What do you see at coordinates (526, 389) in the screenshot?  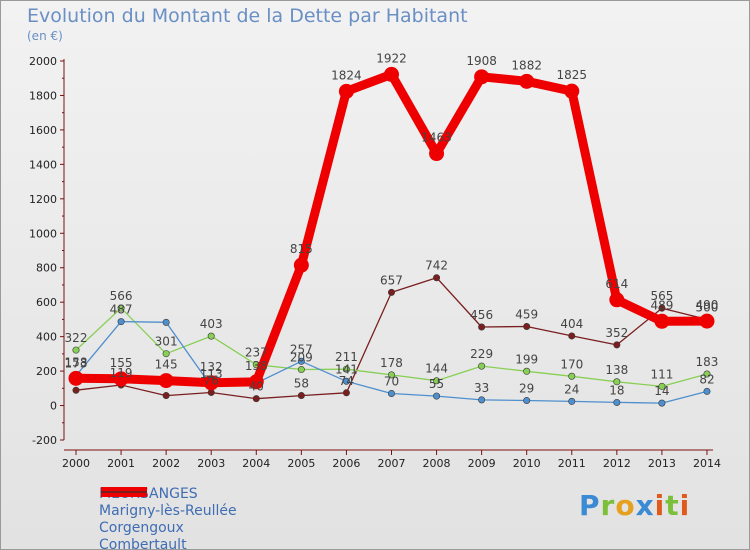 I see `data-label-marigny: 29` at bounding box center [526, 389].